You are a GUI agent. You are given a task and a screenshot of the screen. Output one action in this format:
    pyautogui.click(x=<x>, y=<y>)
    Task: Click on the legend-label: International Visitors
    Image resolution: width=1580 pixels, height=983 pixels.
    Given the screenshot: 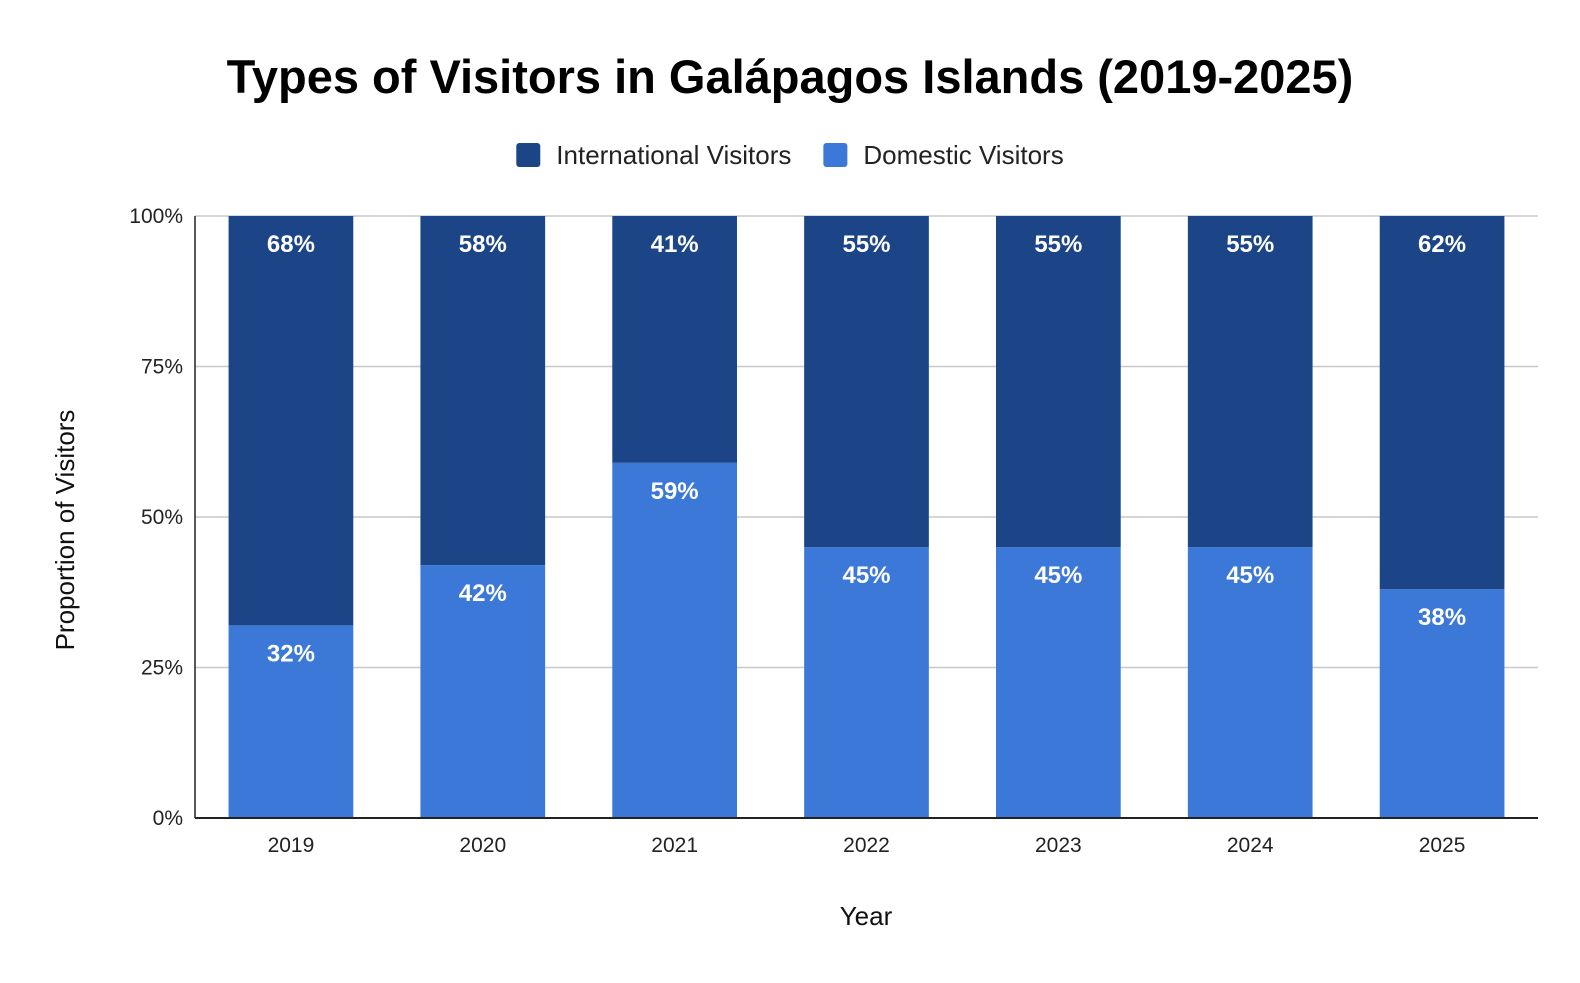 What is the action you would take?
    pyautogui.click(x=673, y=155)
    